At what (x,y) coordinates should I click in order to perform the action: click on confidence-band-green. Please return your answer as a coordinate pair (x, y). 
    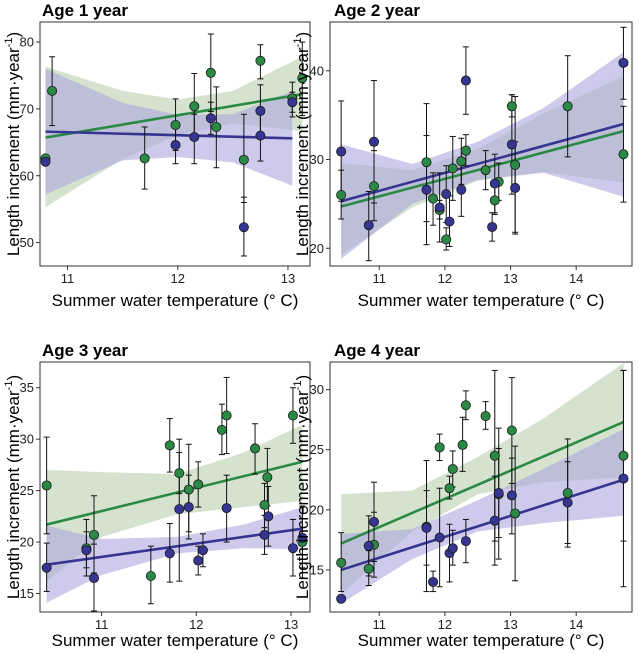
    Looking at the image, I should click on (174, 503).